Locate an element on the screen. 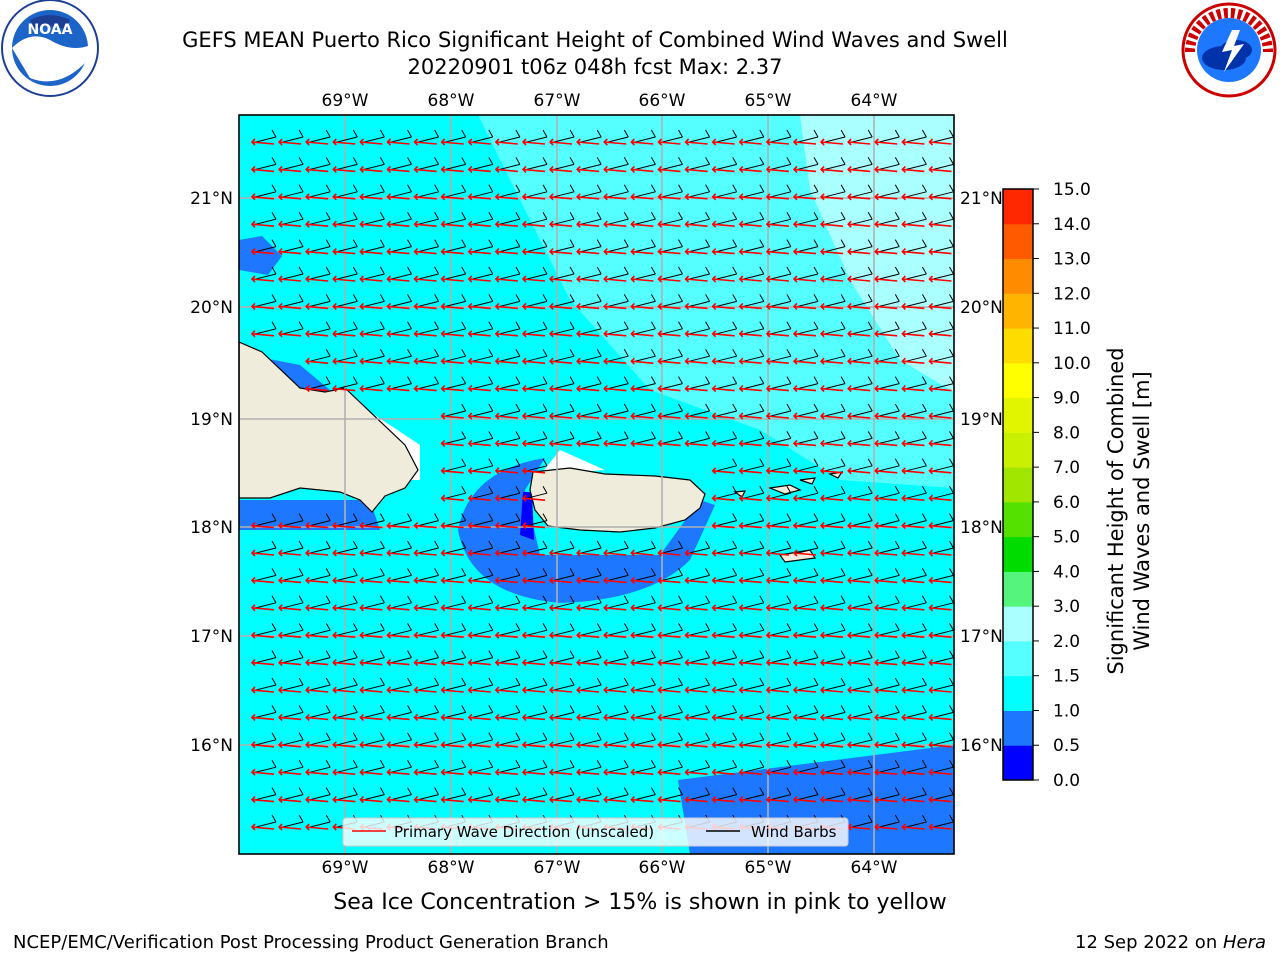  colorbar-tick-label: 2.0 is located at coordinates (1066, 642).